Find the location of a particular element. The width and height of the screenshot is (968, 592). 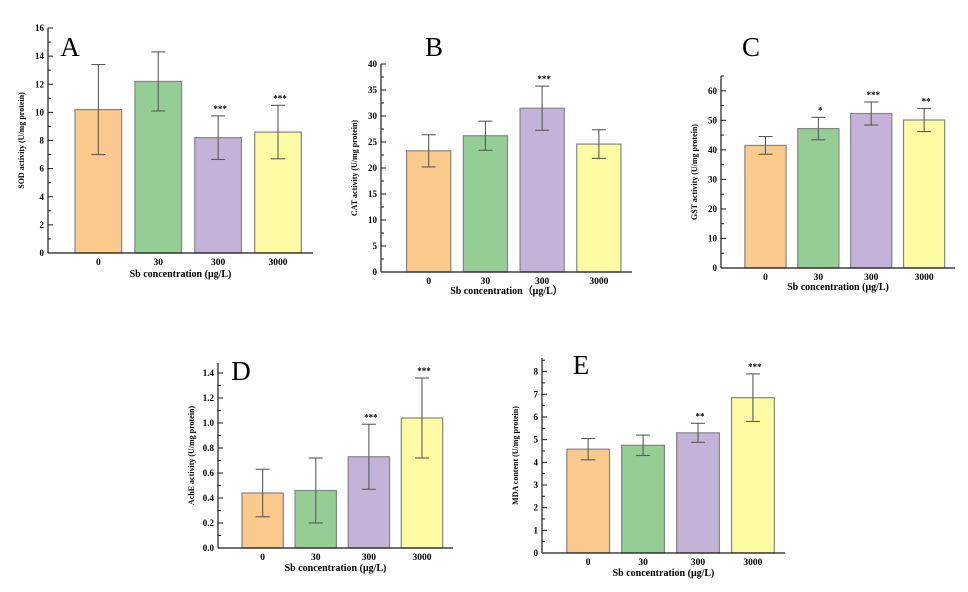

panel-letter-d: D is located at coordinates (241, 371).